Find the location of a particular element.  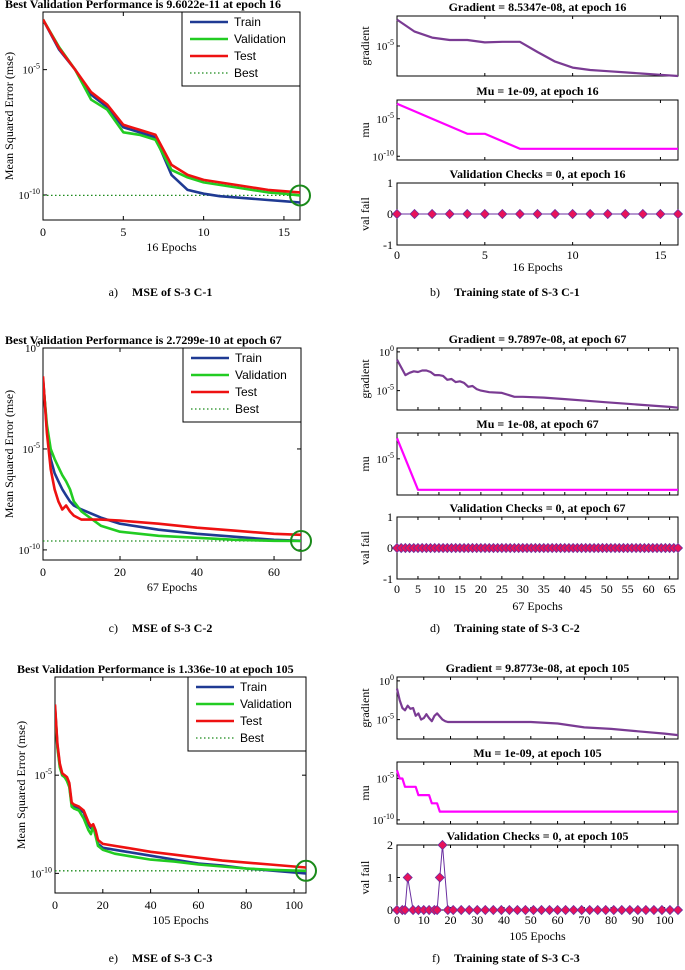

legend-label-train-e: Train is located at coordinates (253, 687).